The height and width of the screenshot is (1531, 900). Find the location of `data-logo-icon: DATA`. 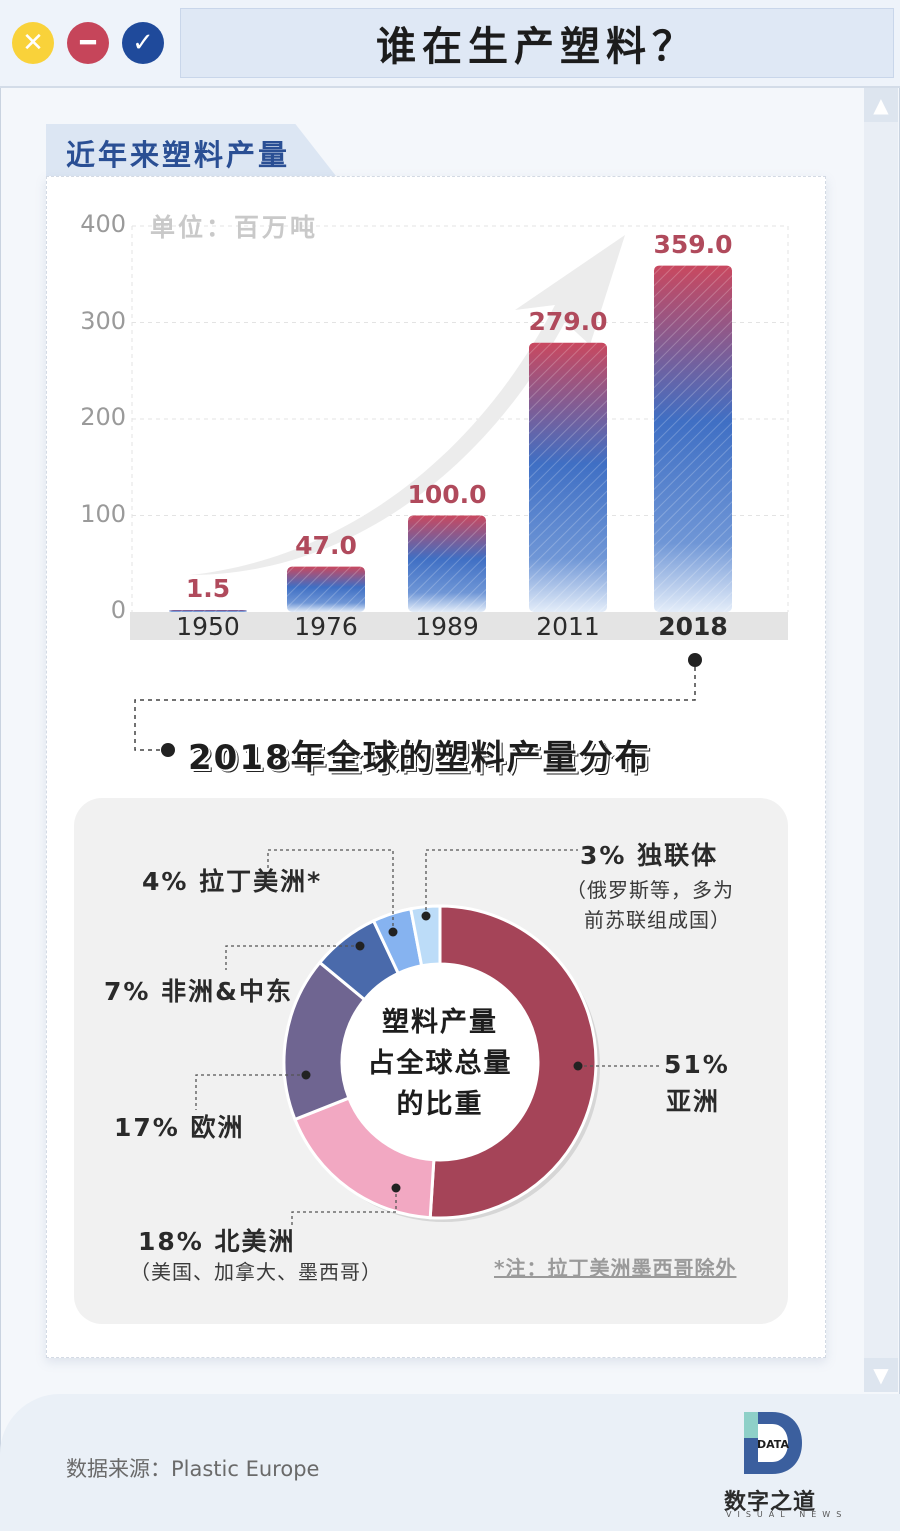

data-logo-icon: DATA is located at coordinates (773, 1443).